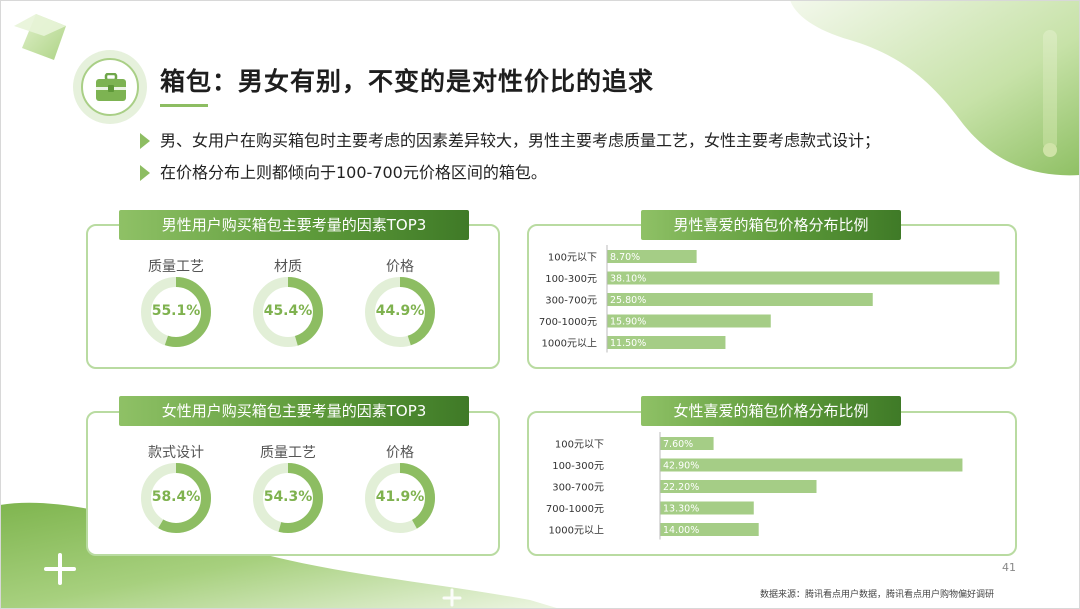 The width and height of the screenshot is (1080, 609). I want to click on title-underline, so click(184, 105).